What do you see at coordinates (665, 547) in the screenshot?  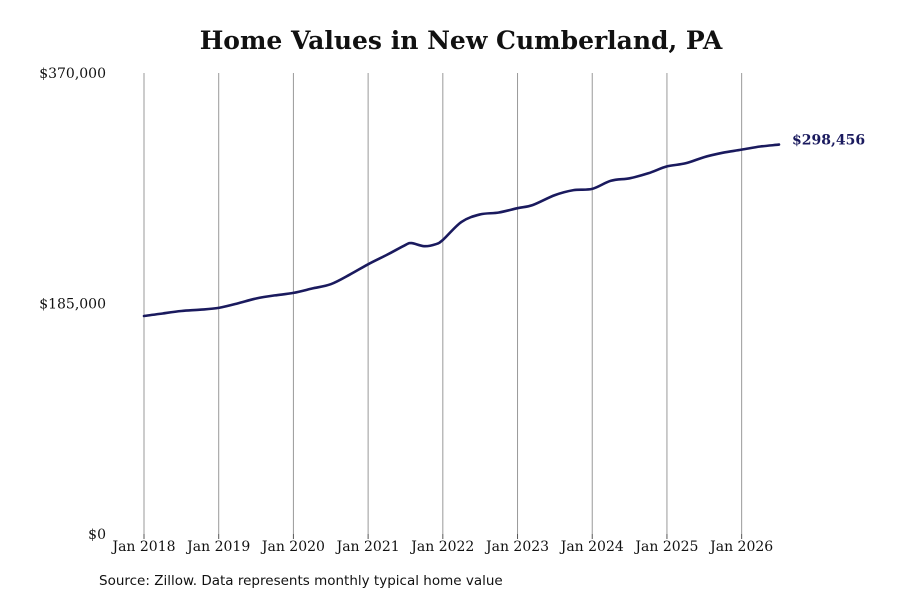 I see `x-tick-label: Jan 2025` at bounding box center [665, 547].